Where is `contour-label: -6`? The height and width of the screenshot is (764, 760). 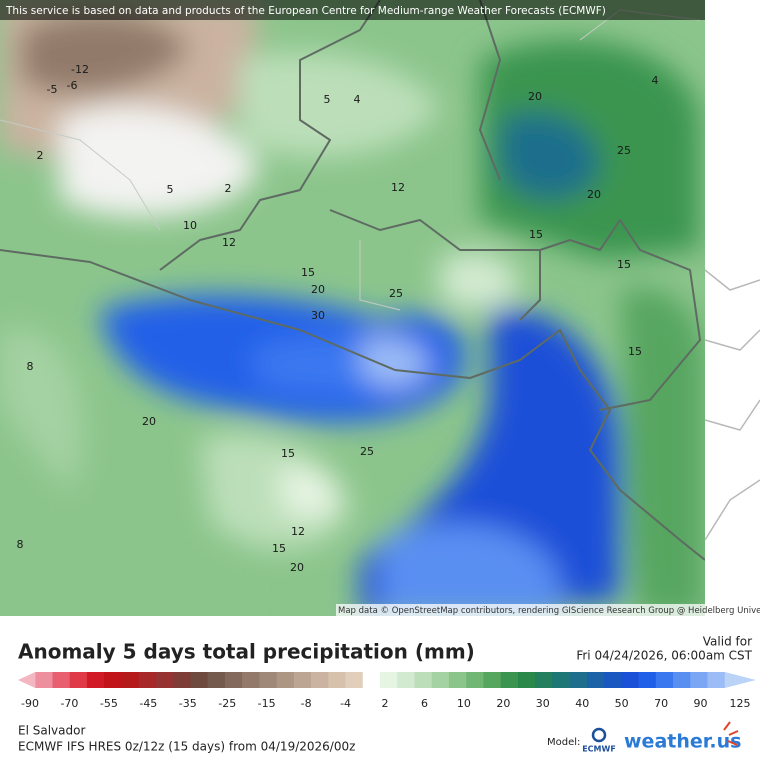
contour-label: -6 is located at coordinates (72, 85).